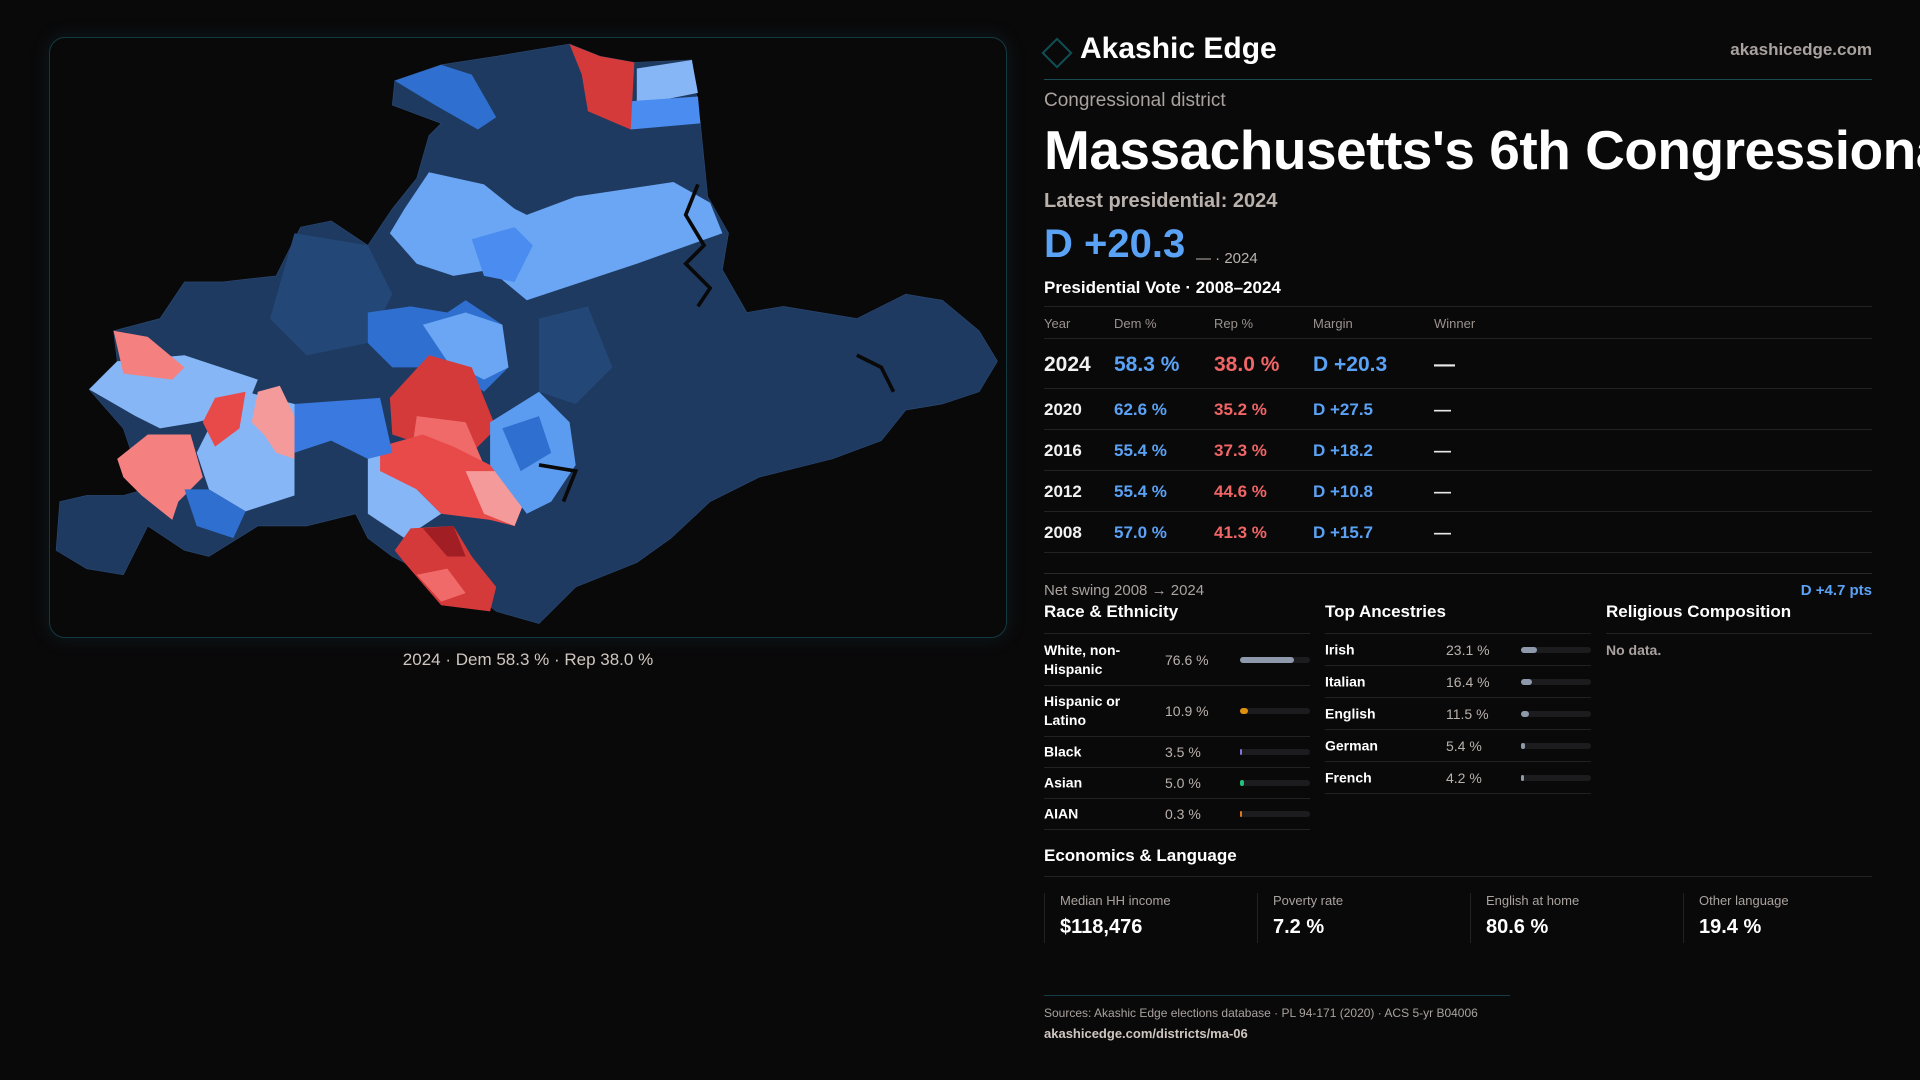 The image size is (1920, 1080). I want to click on table-row: 2024 58.3 % 38.0 % D +20.3 —, so click(1458, 364).